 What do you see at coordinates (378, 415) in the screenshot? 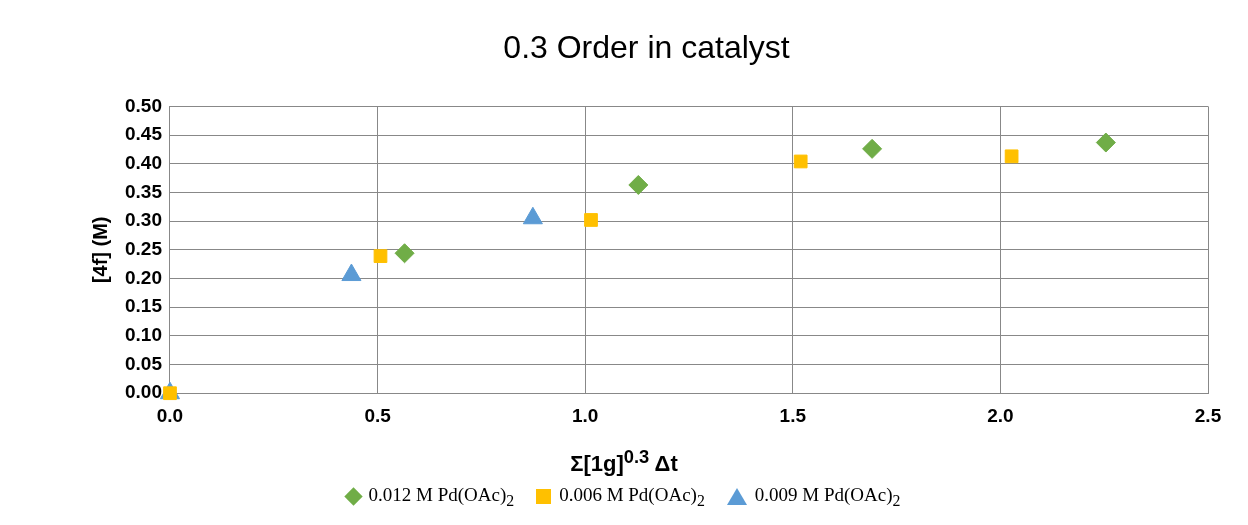
I see `x-tick-label: 0.5` at bounding box center [378, 415].